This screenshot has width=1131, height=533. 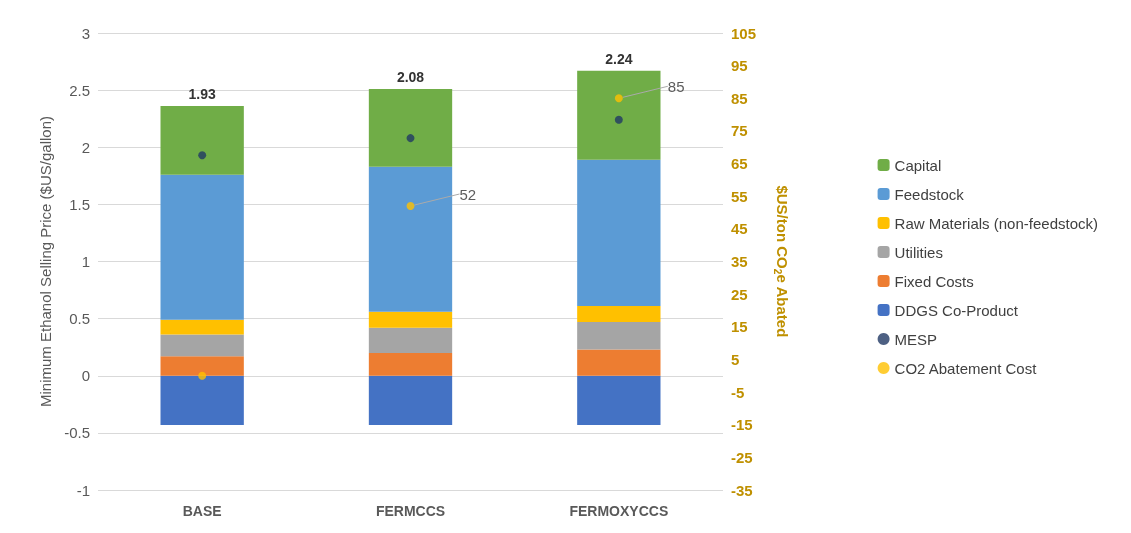 What do you see at coordinates (83, 490) in the screenshot?
I see `y-tick-label: -1` at bounding box center [83, 490].